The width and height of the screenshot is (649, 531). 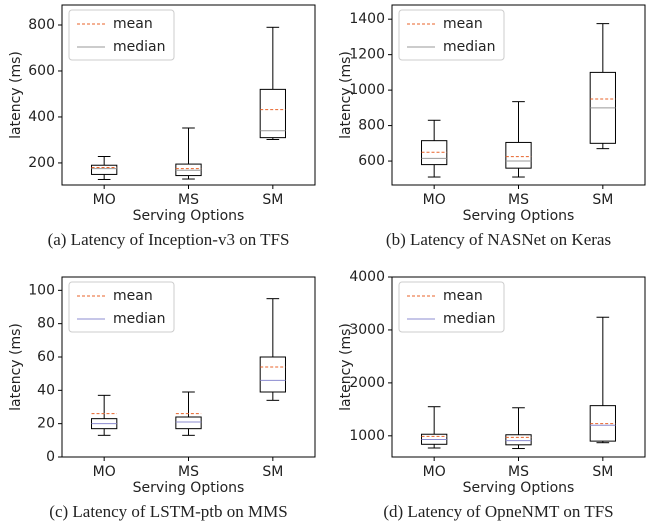 What do you see at coordinates (46, 357) in the screenshot?
I see `y-tick-label: 60` at bounding box center [46, 357].